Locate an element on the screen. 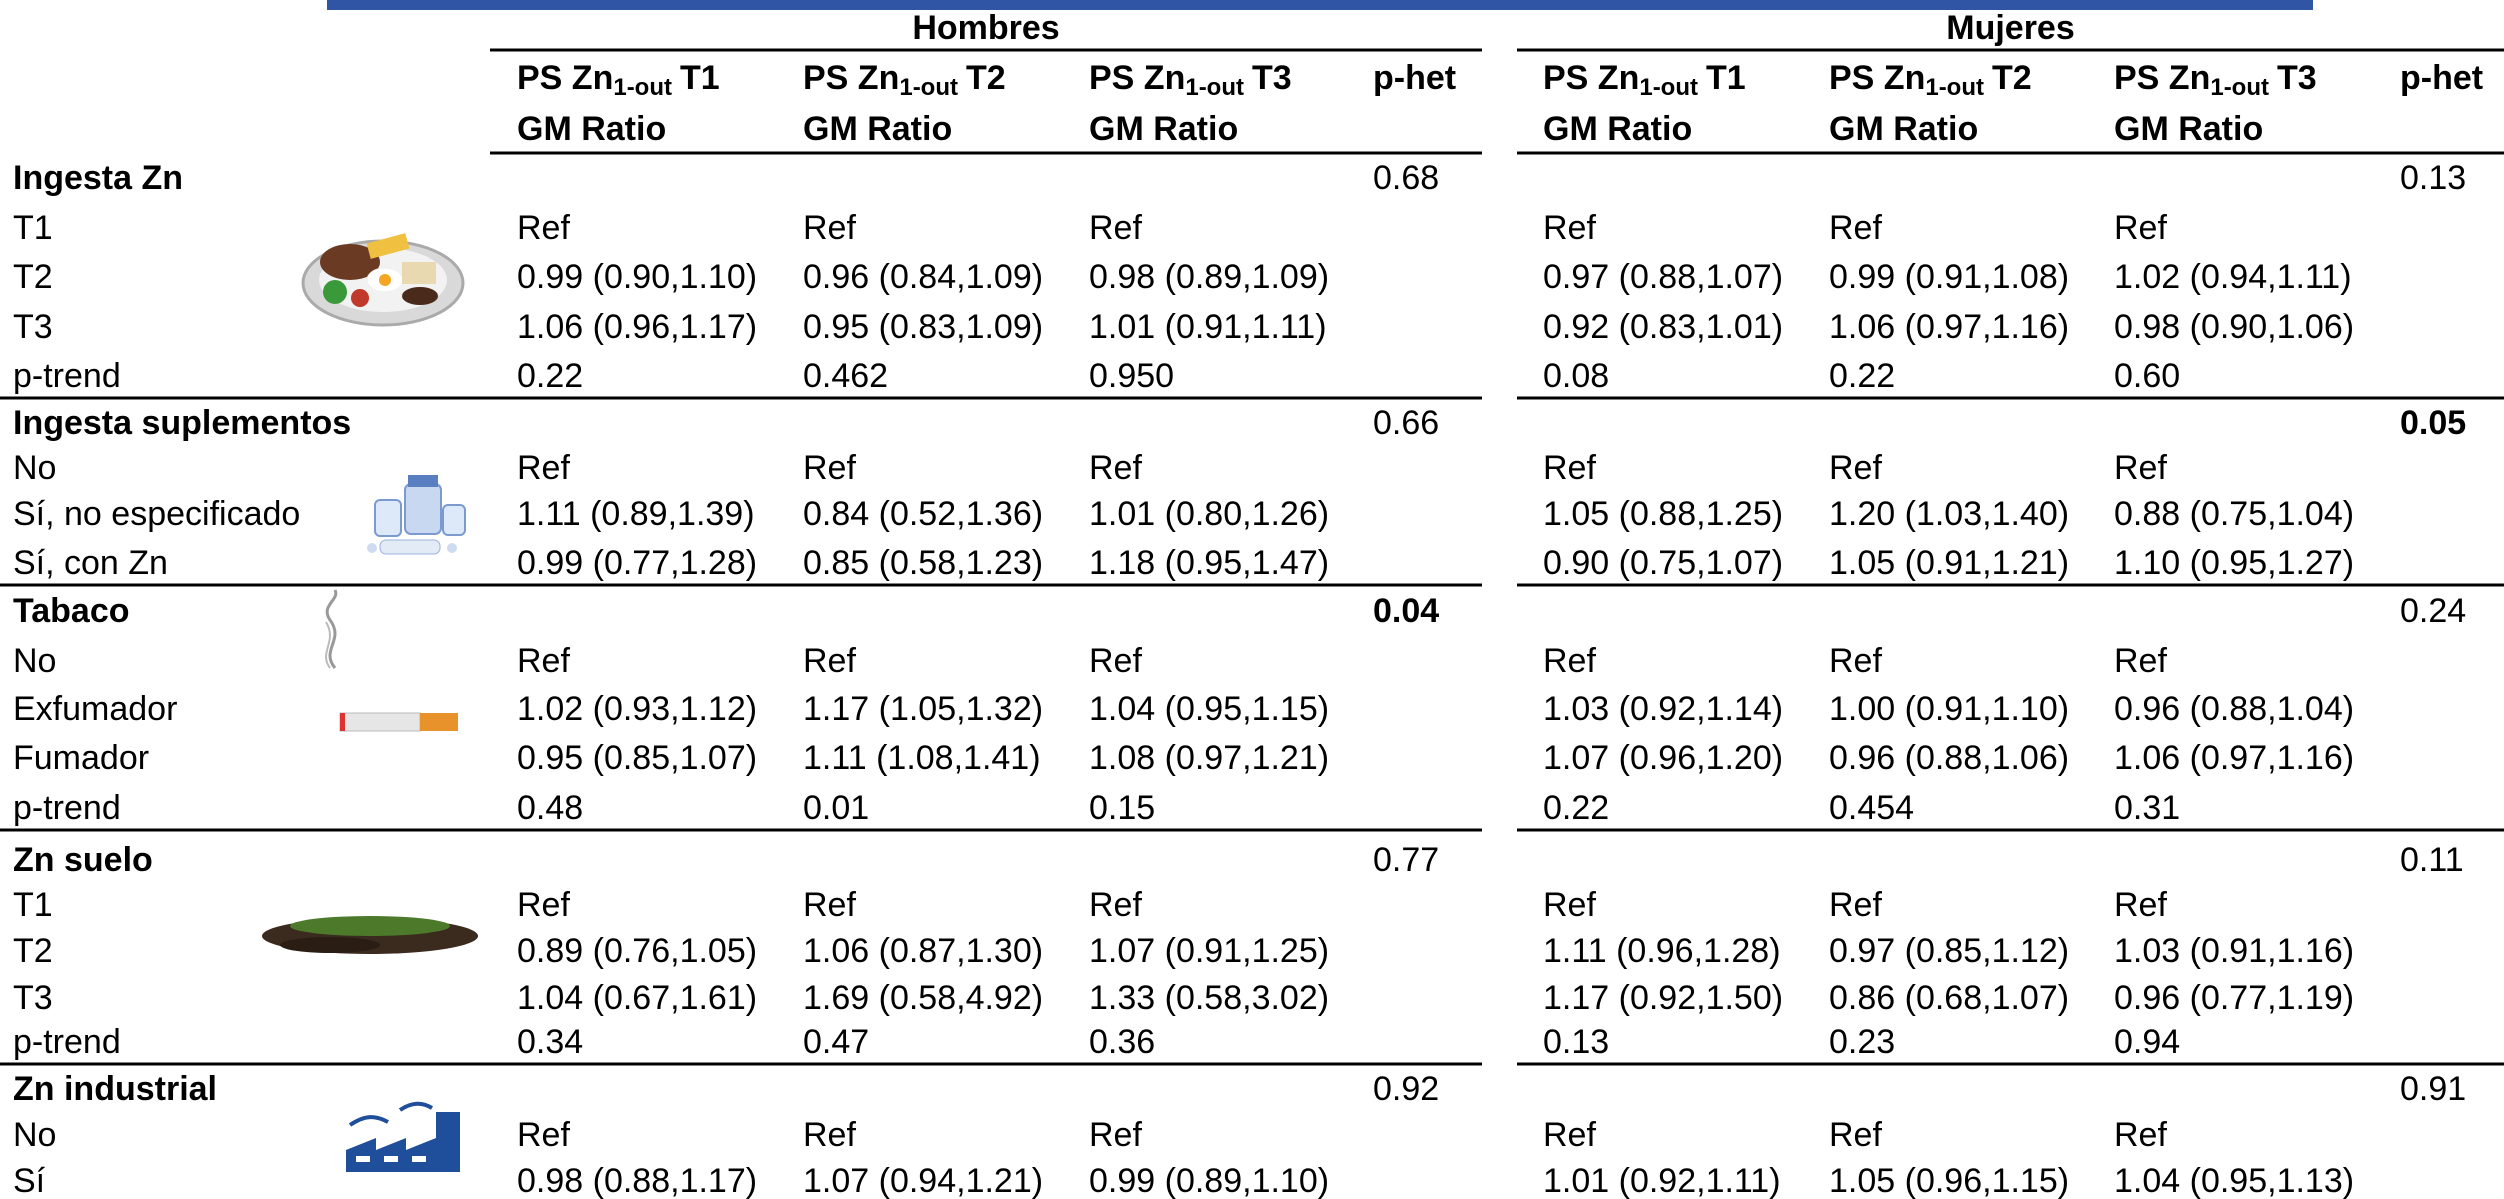 The width and height of the screenshot is (2504, 1199). cell: 0.98 (0.89,1.09) is located at coordinates (1209, 277).